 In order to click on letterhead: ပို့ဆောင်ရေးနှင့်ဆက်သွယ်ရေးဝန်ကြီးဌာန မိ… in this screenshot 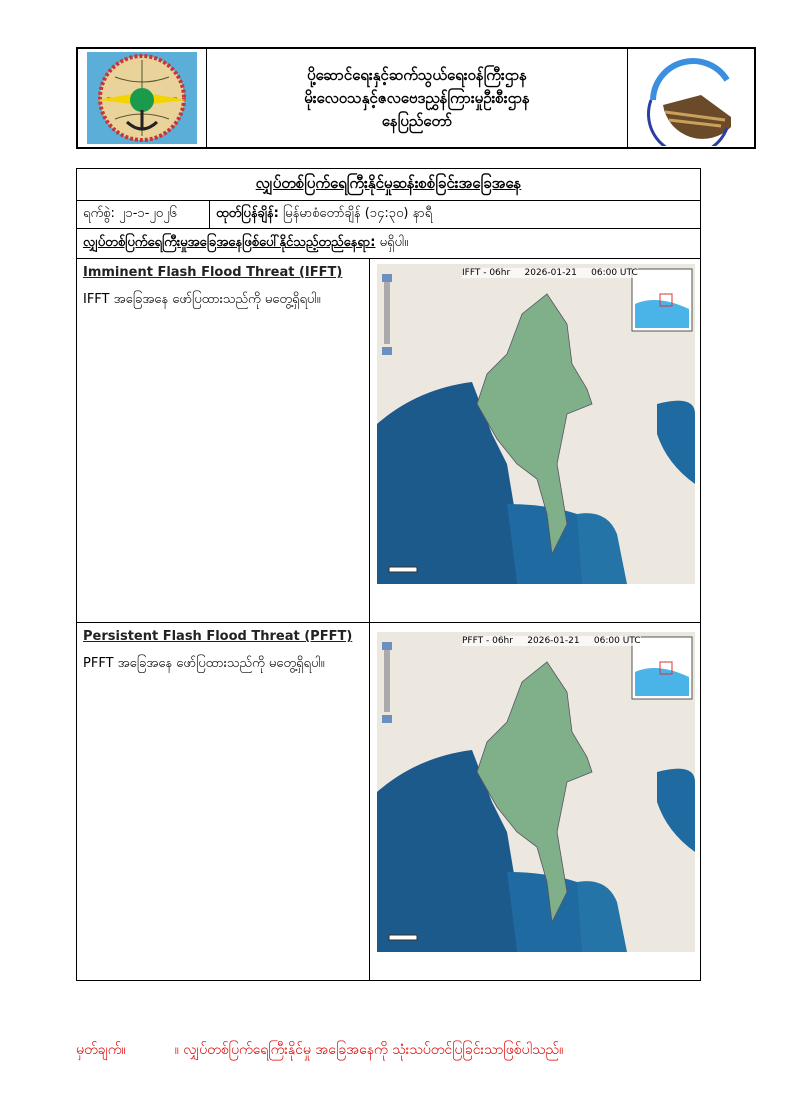, I will do `click(416, 98)`.